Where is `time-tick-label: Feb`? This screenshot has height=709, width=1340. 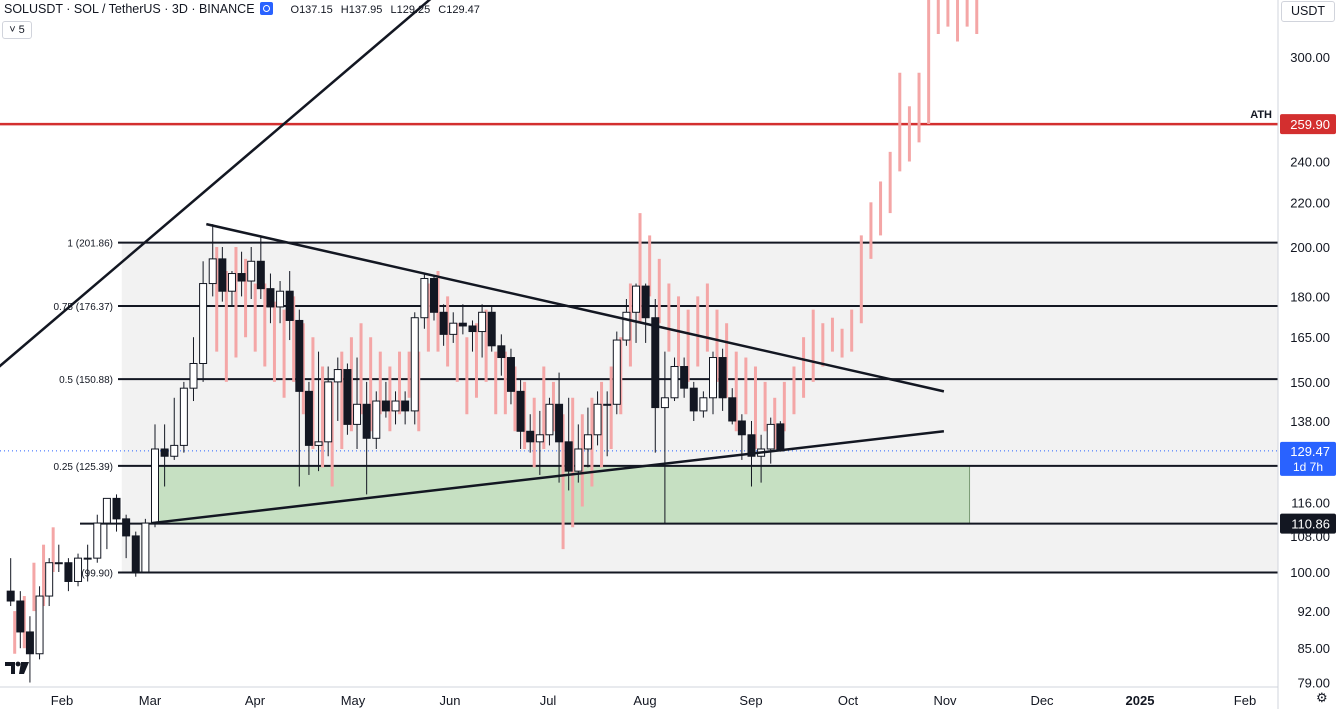 time-tick-label: Feb is located at coordinates (62, 700).